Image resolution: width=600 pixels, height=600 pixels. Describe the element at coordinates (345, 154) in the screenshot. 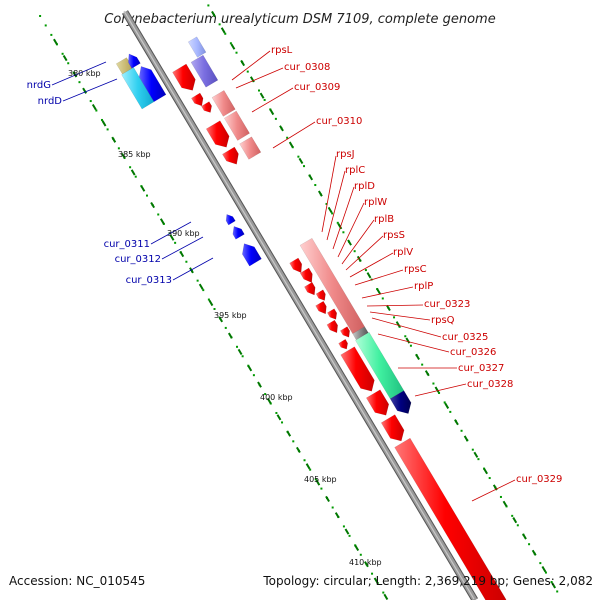

I see `label-rpsJ: rpsJ` at that location.